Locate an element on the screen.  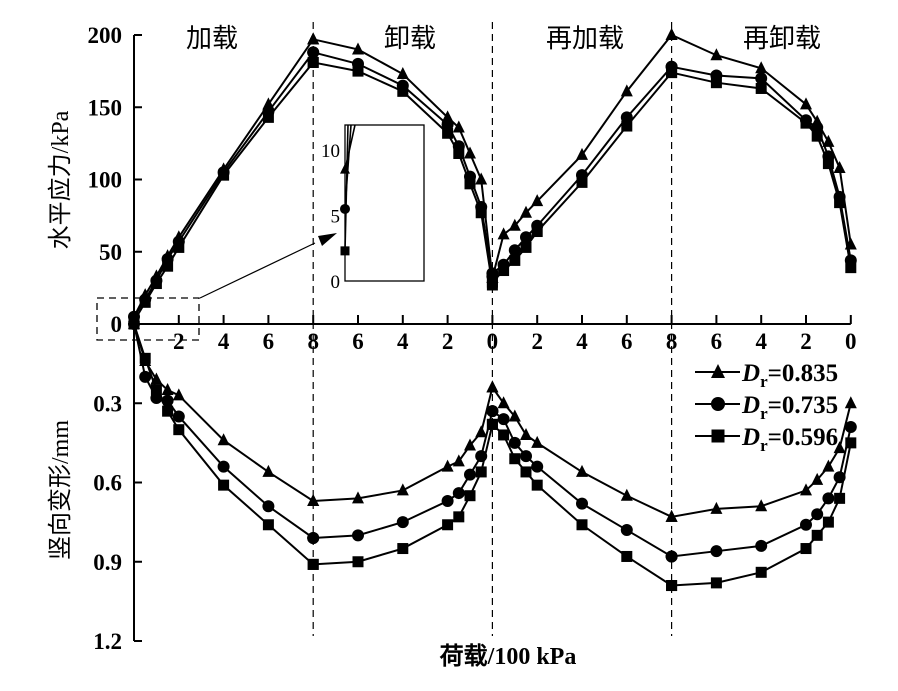
inset-series-line is located at coordinates (346, 187).